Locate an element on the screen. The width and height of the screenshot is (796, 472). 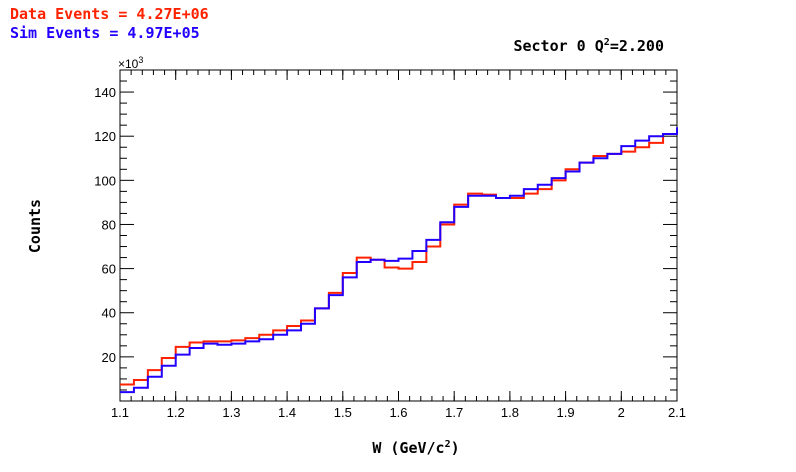
y-axis-label: Counts is located at coordinates (35, 226).